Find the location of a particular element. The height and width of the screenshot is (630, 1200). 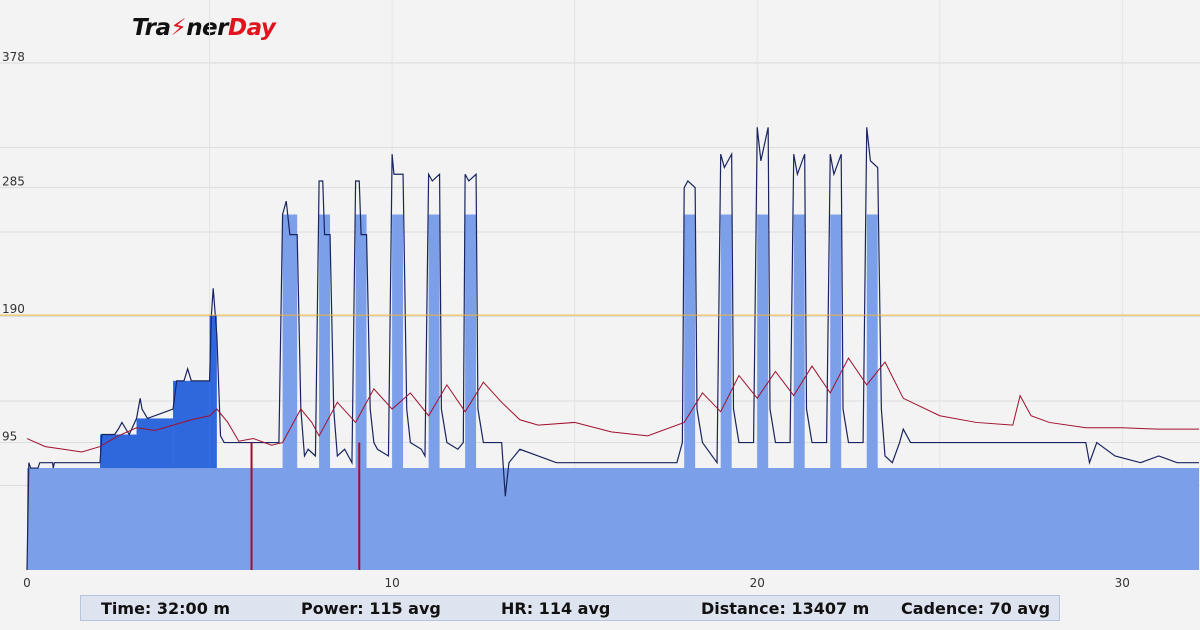

bolt-icon: ⚡ is located at coordinates (178, 28).